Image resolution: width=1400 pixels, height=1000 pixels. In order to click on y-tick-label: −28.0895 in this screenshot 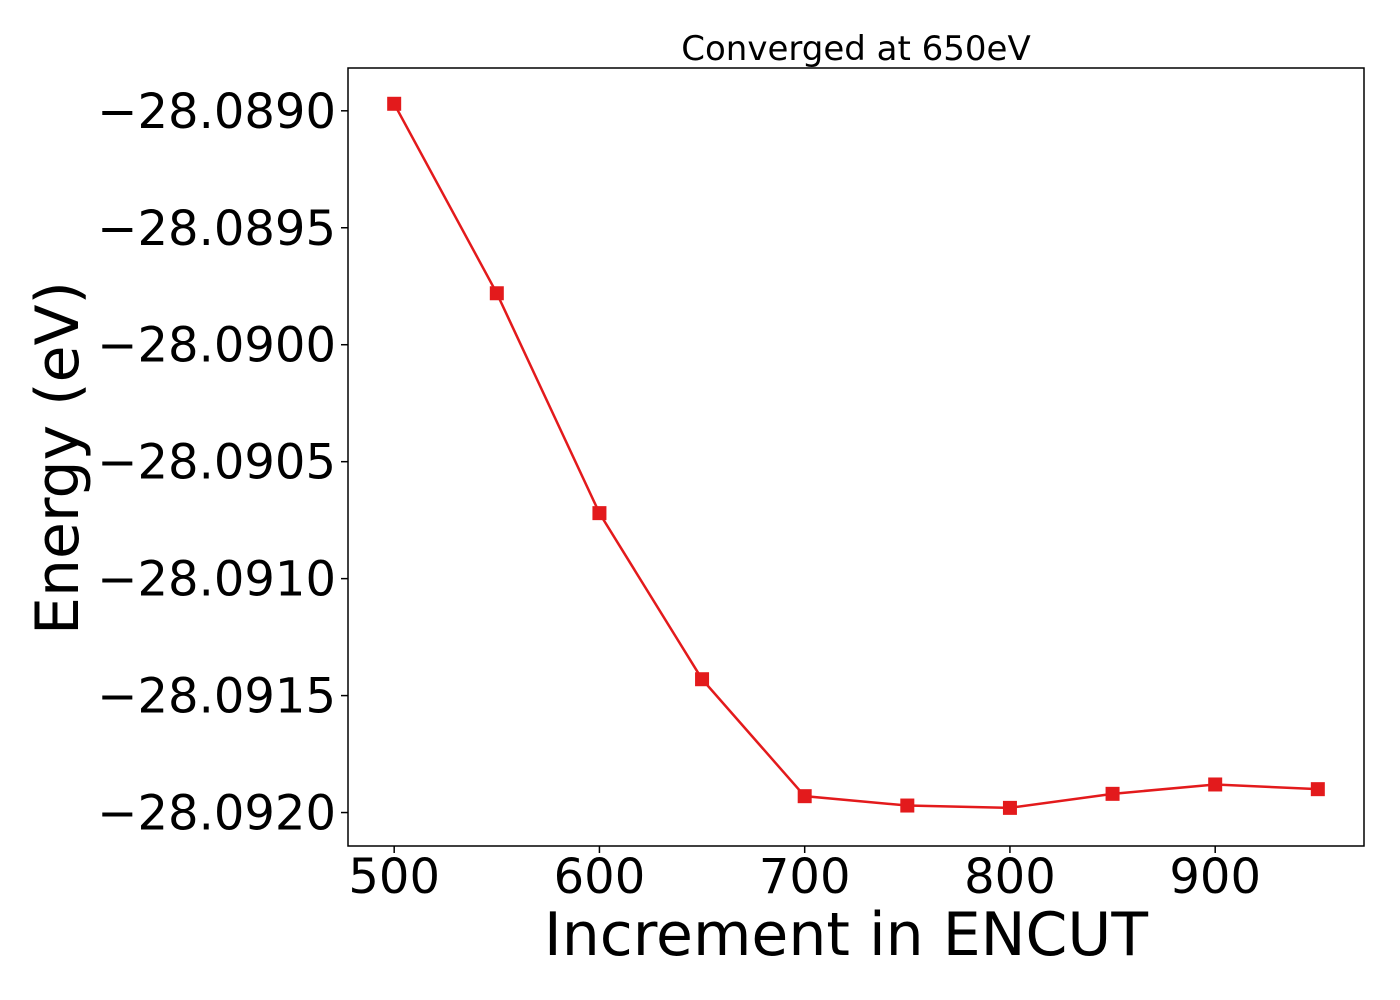, I will do `click(216, 229)`.